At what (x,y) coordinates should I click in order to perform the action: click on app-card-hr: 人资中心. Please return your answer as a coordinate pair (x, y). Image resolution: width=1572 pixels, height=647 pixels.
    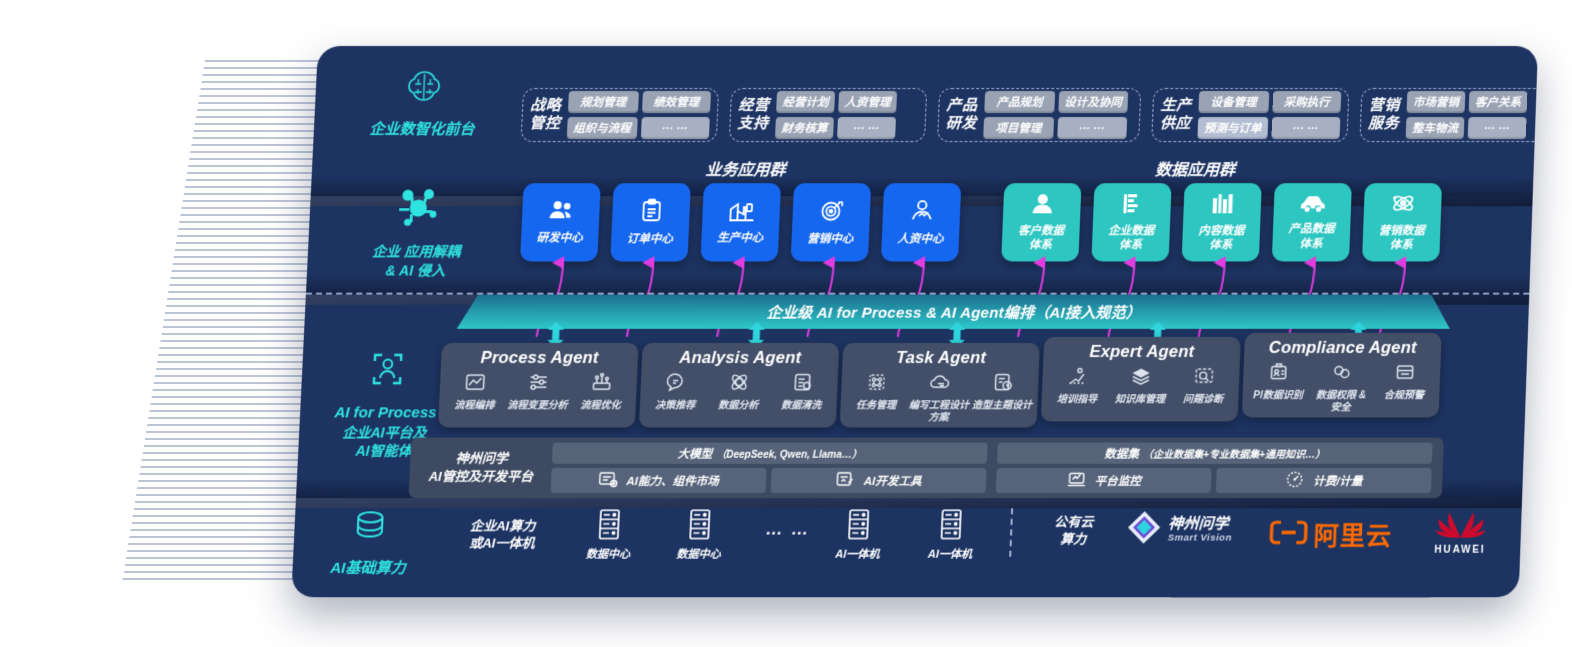
    Looking at the image, I should click on (921, 222).